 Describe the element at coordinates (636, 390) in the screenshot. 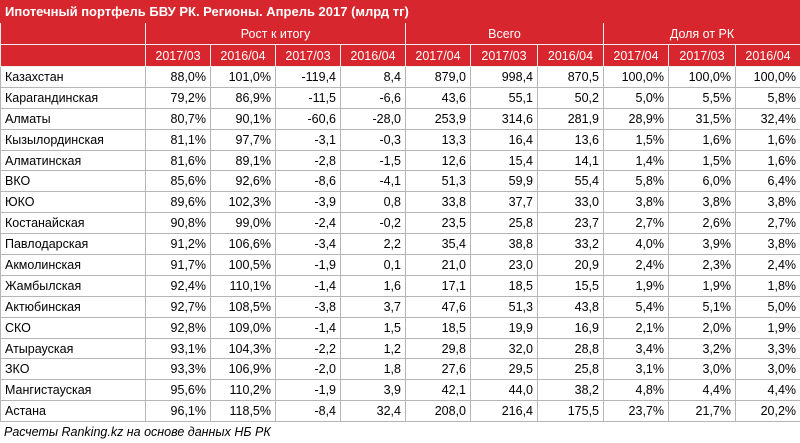

I see `value-cell: 4,8%` at that location.